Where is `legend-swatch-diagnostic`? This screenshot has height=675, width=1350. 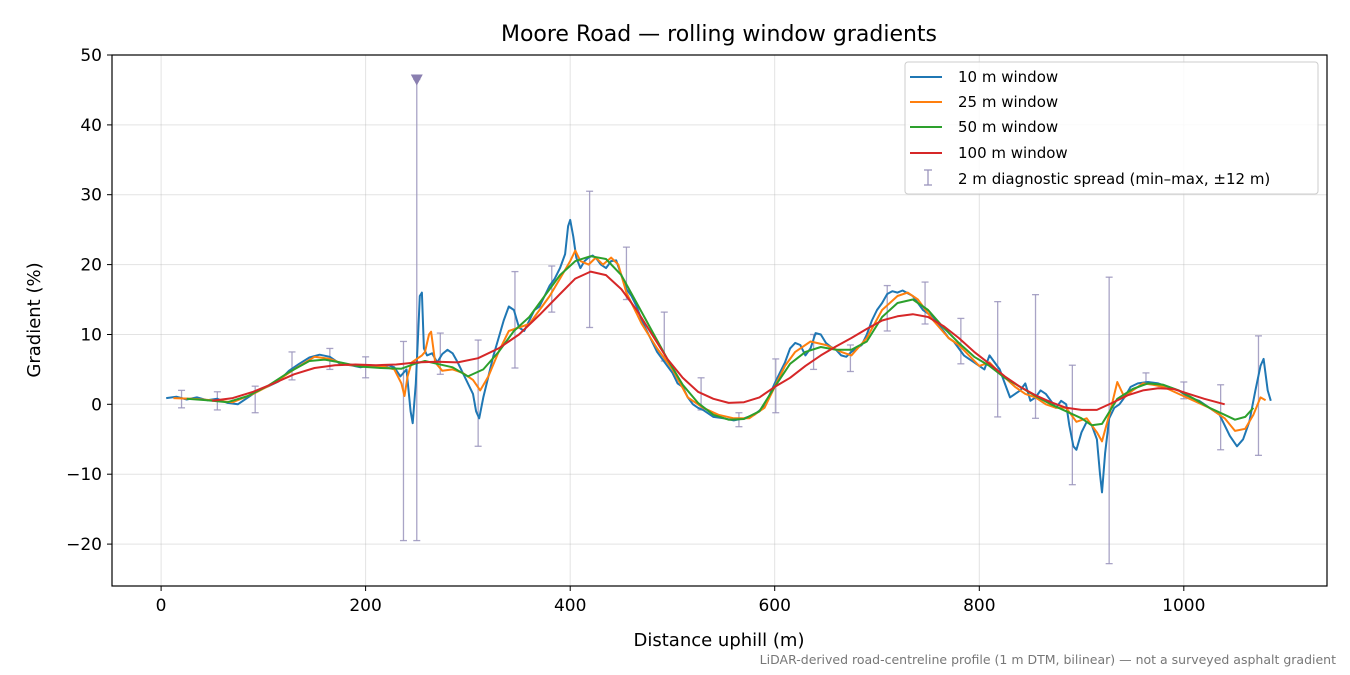
legend-swatch-diagnostic is located at coordinates (928, 177).